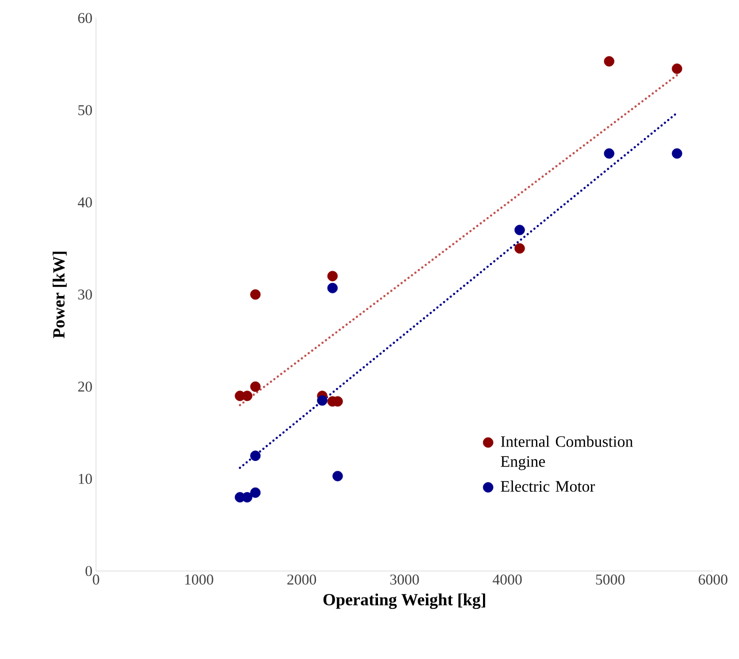 The width and height of the screenshot is (739, 659). I want to click on x-tick-label: 5000, so click(610, 579).